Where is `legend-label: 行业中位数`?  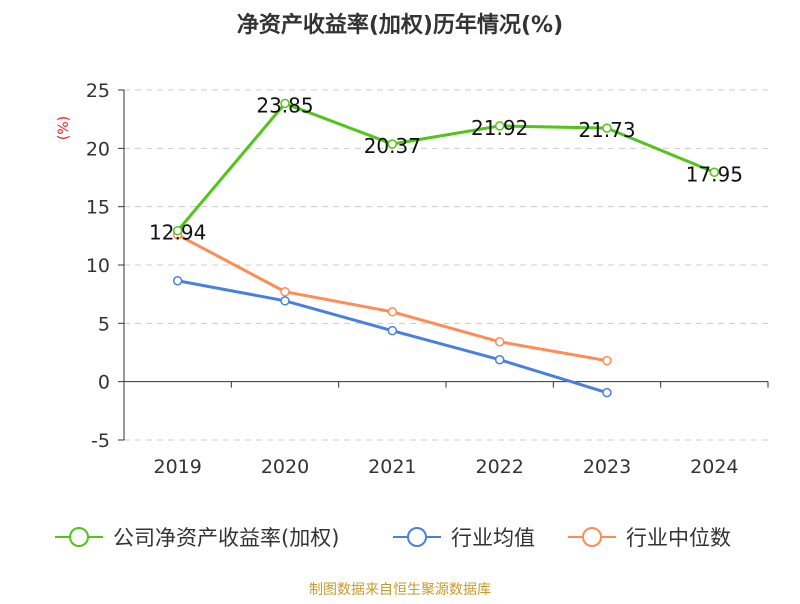
legend-label: 行业中位数 is located at coordinates (678, 538).